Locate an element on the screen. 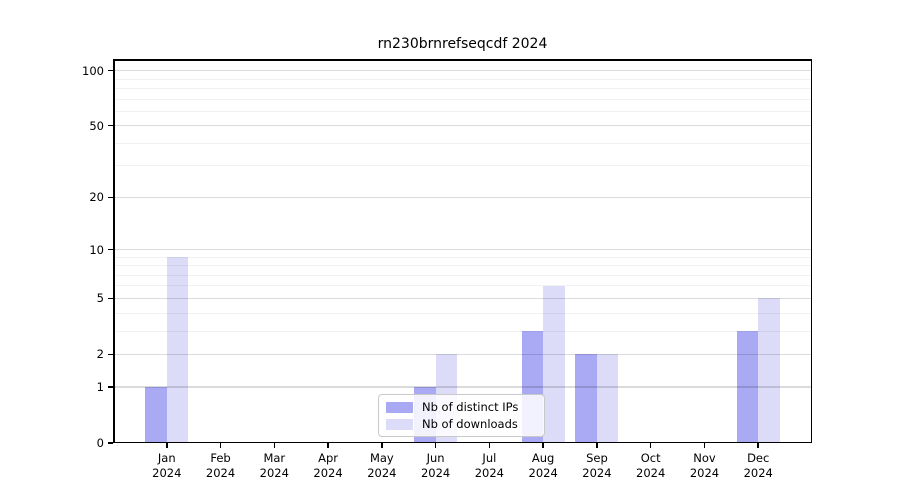 Image resolution: width=900 pixels, height=500 pixels. x-tick-label-apr: Apr 2024 is located at coordinates (328, 466).